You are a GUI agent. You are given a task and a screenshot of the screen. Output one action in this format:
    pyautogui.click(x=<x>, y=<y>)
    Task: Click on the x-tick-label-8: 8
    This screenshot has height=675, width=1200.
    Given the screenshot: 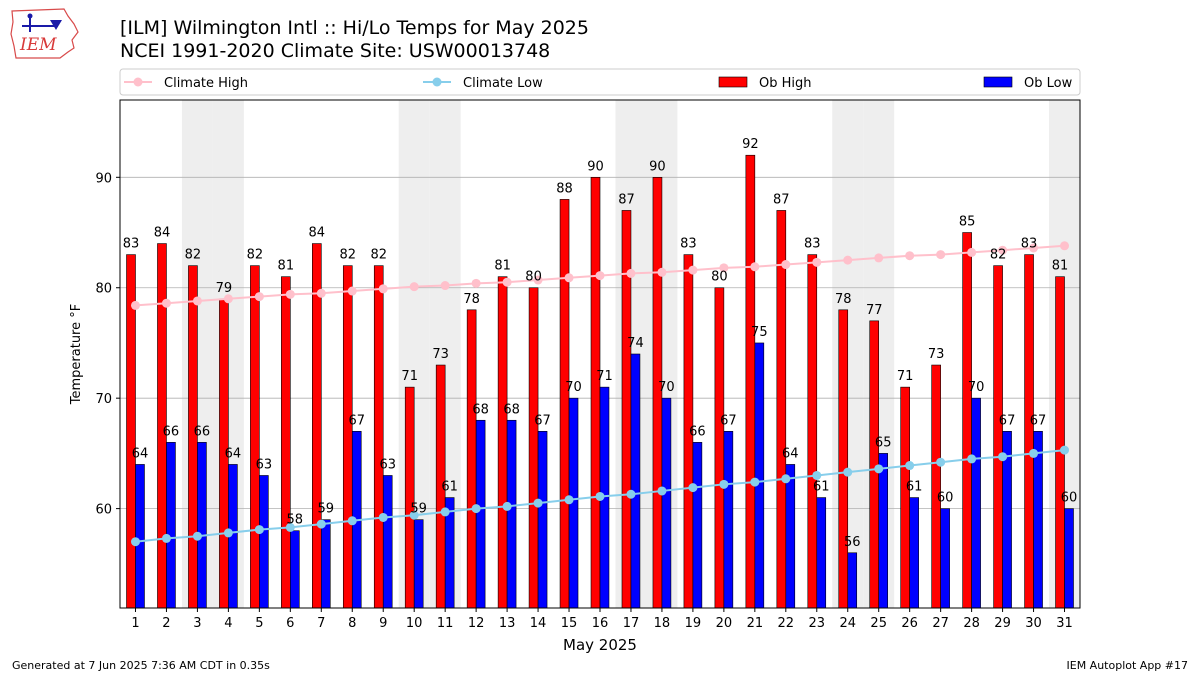 What is the action you would take?
    pyautogui.click(x=352, y=623)
    